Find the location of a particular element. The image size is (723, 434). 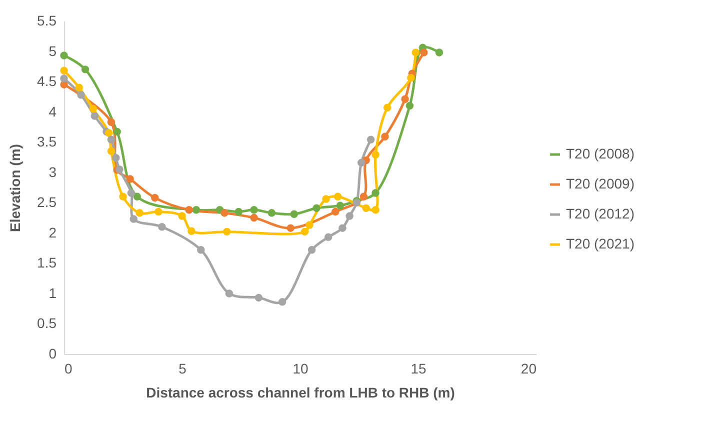

y-tick-label: 2.5 is located at coordinates (47, 202).